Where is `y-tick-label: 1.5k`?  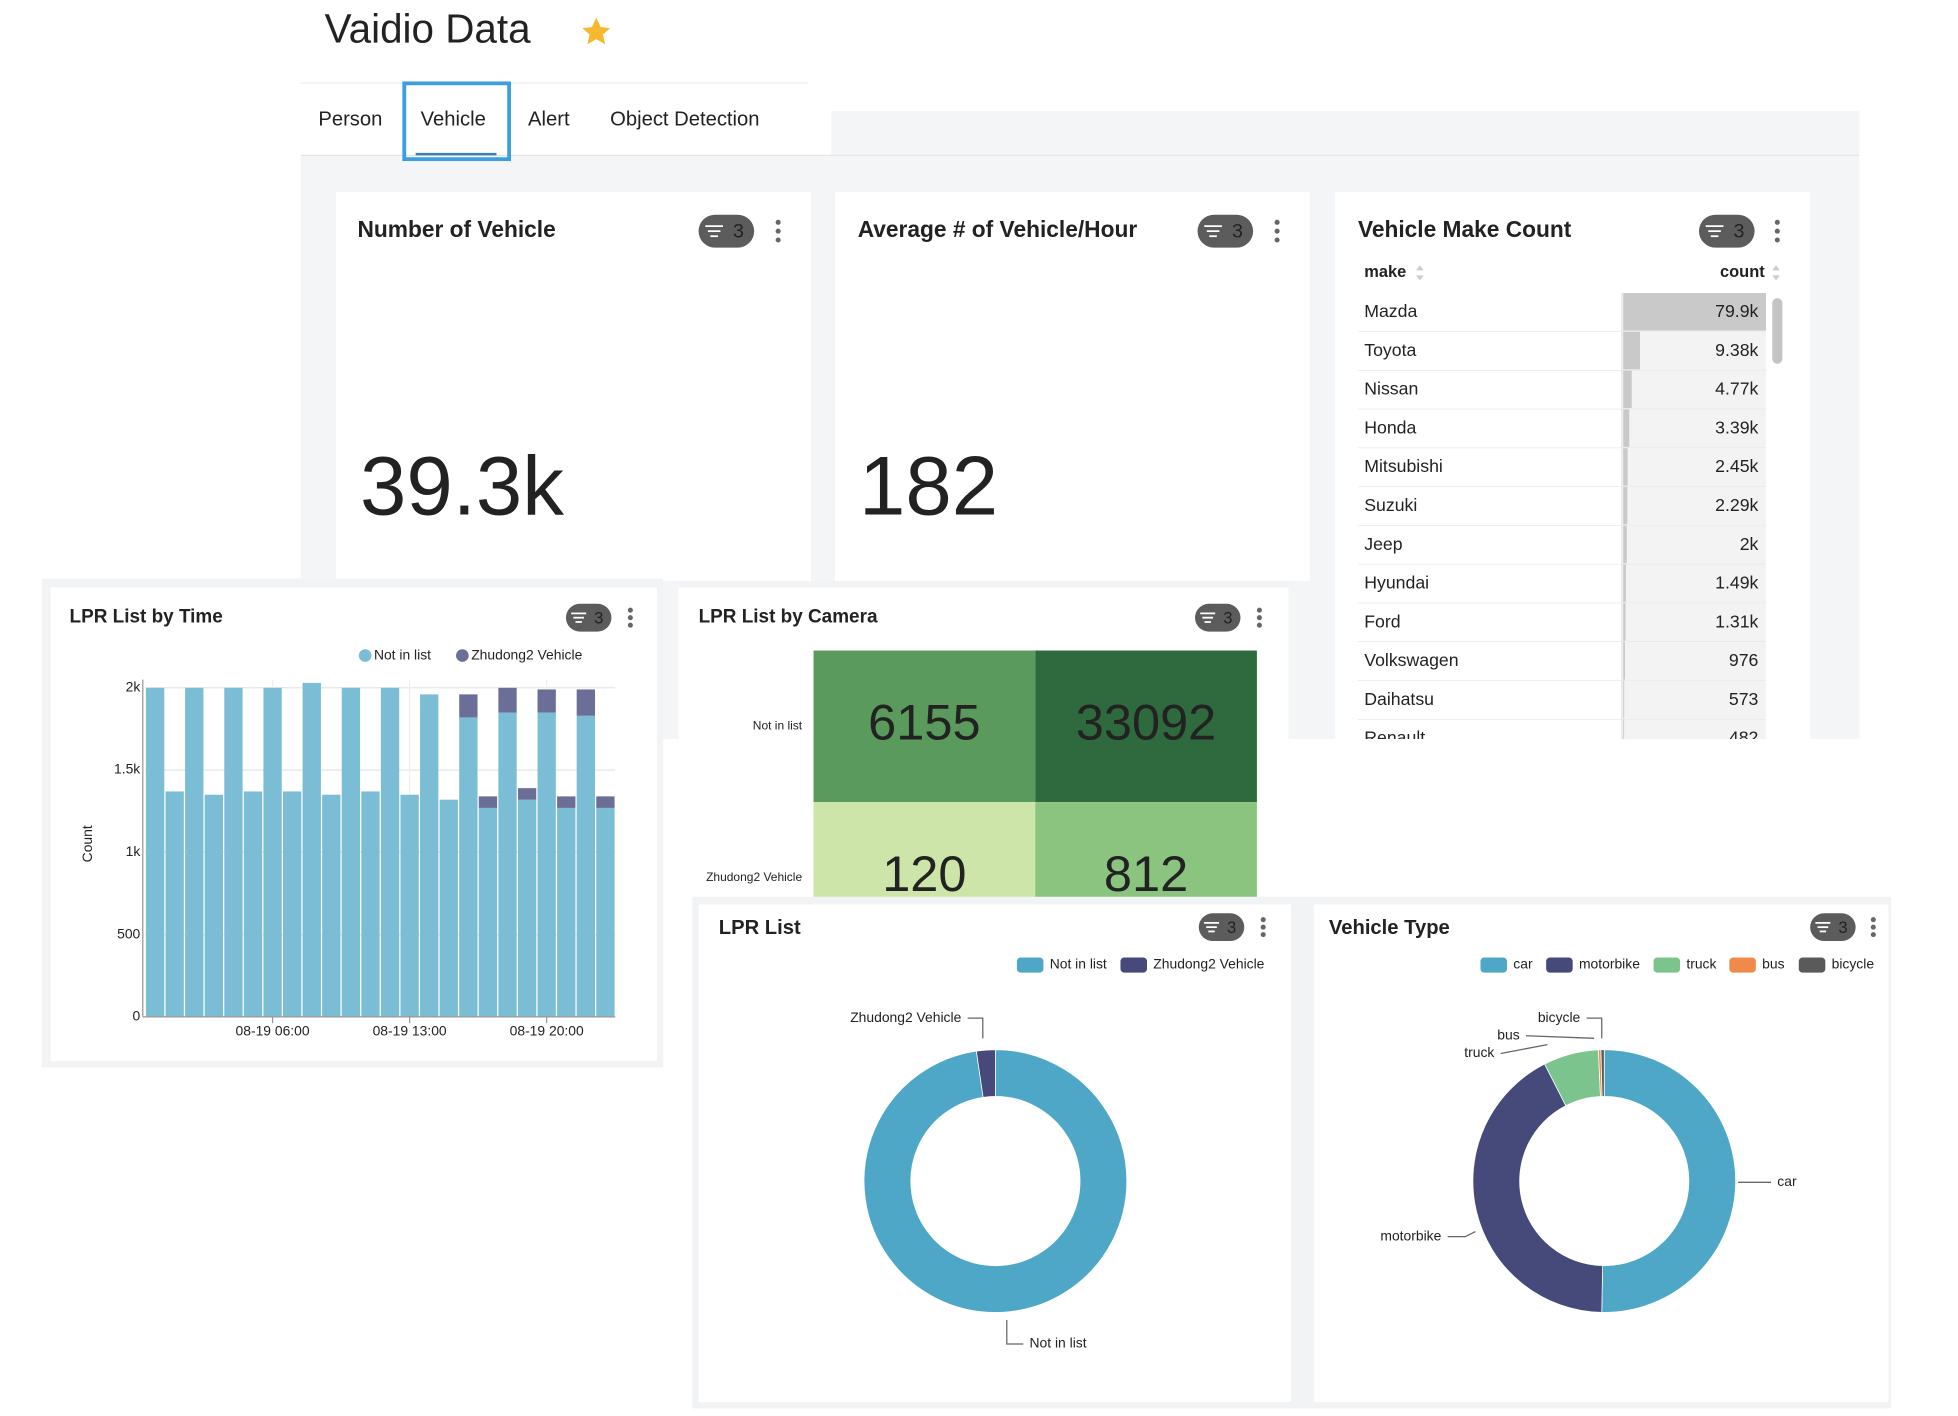 y-tick-label: 1.5k is located at coordinates (127, 769).